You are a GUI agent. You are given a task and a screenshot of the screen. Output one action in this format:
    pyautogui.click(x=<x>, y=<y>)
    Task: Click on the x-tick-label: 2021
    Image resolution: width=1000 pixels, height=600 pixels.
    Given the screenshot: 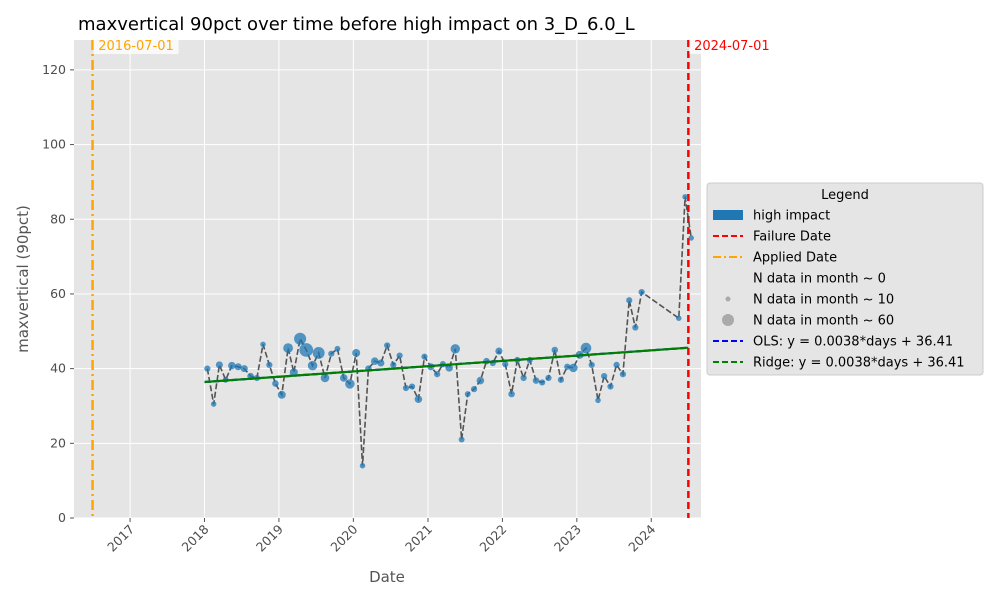 What is the action you would take?
    pyautogui.click(x=418, y=538)
    